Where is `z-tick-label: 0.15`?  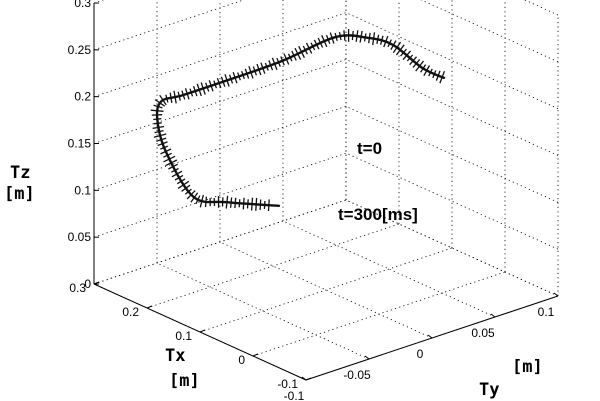
z-tick-label: 0.15 is located at coordinates (80, 144).